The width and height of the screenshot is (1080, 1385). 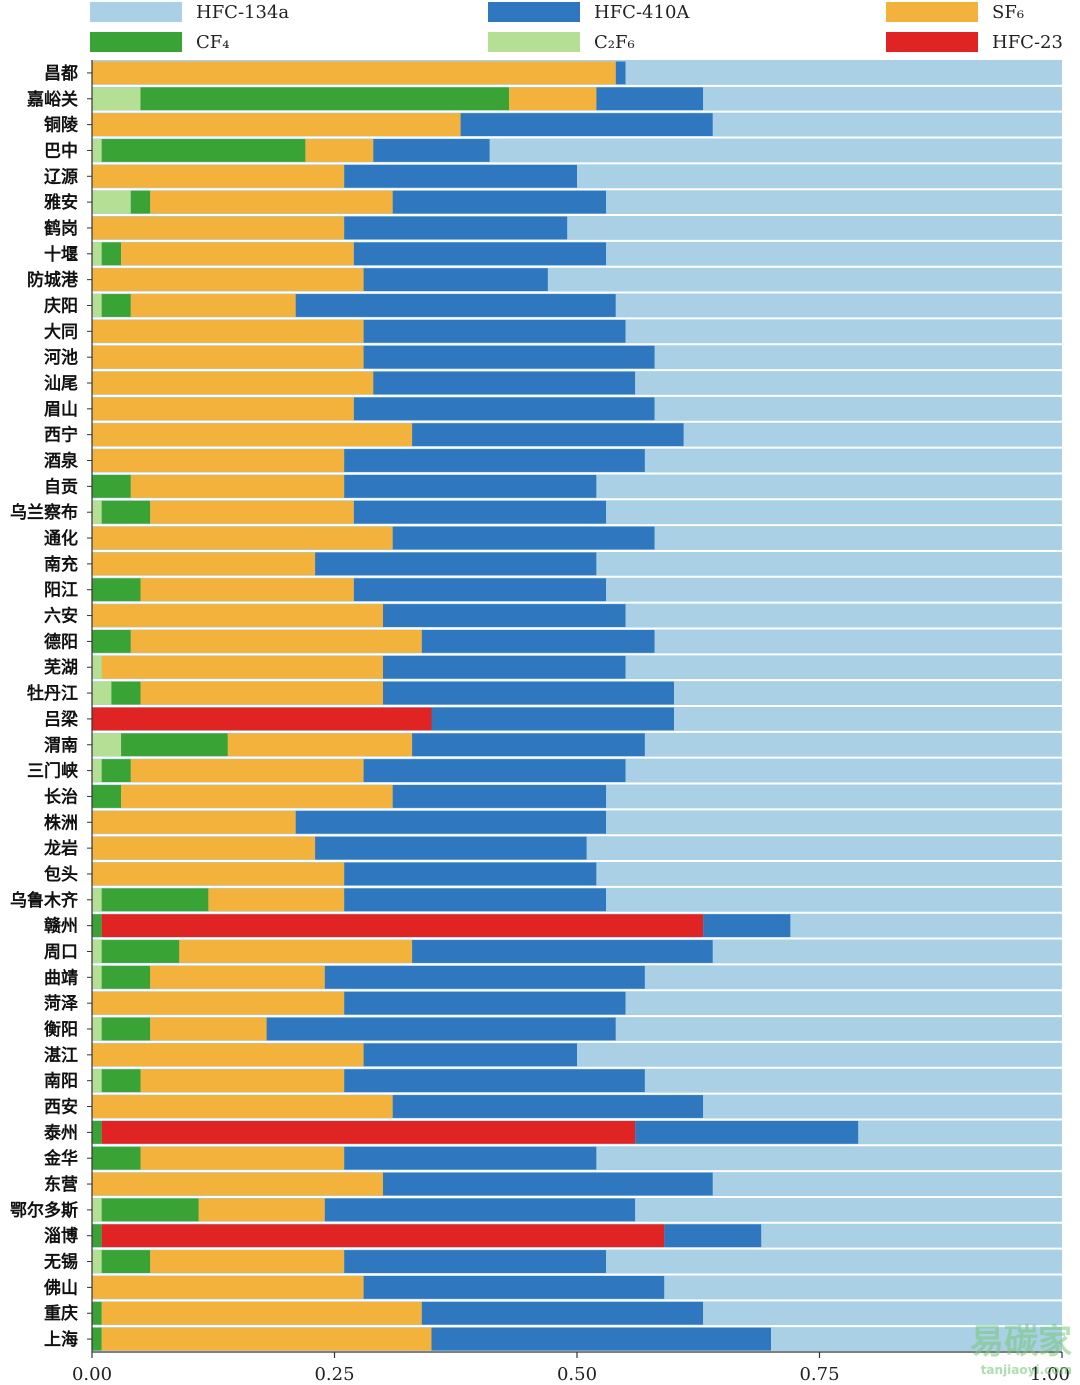 What do you see at coordinates (61, 176) in the screenshot?
I see `y-tick-label: 辽源` at bounding box center [61, 176].